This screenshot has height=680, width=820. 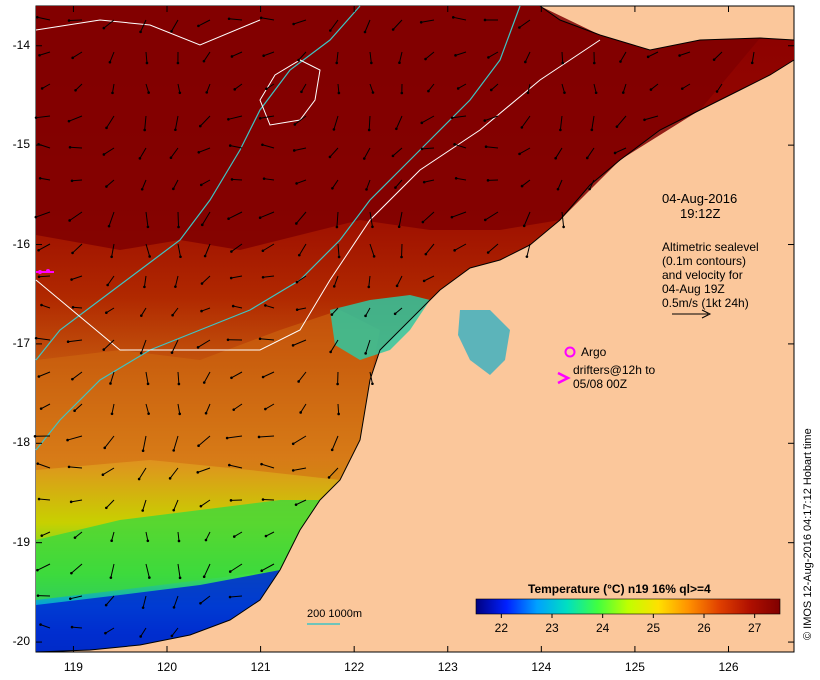 What do you see at coordinates (619, 589) in the screenshot?
I see `colorbar-title: Temperature (°C) n19 16% ql>=4` at bounding box center [619, 589].